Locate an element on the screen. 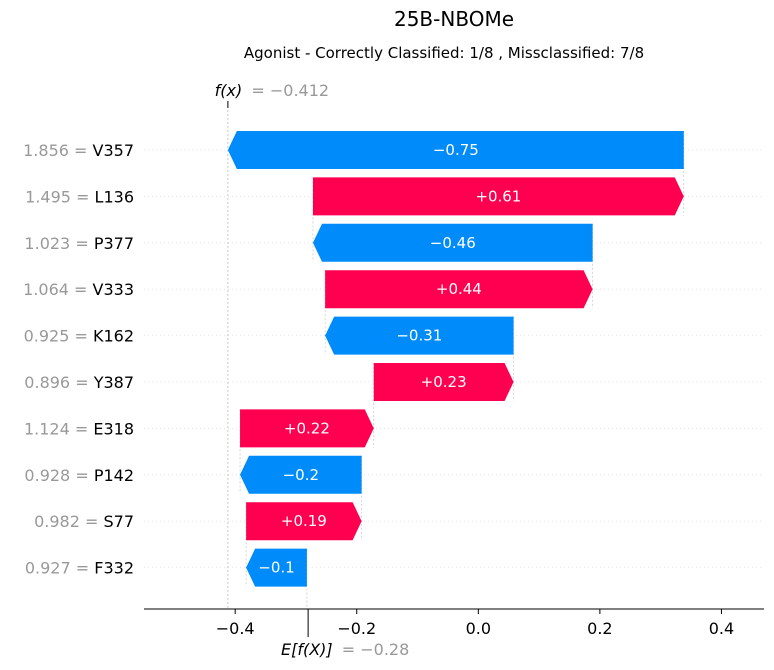  bar-value-label: −0.2 is located at coordinates (301, 475).